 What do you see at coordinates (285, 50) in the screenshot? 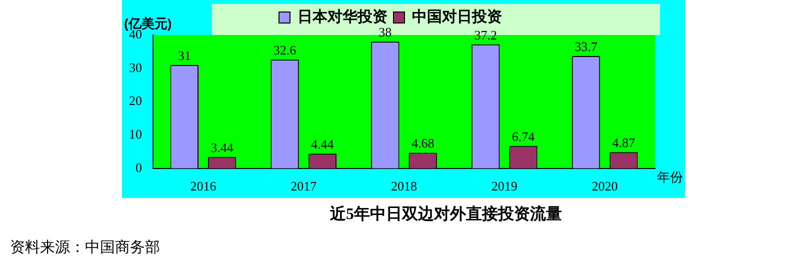
I see `data-label: 32.6` at bounding box center [285, 50].